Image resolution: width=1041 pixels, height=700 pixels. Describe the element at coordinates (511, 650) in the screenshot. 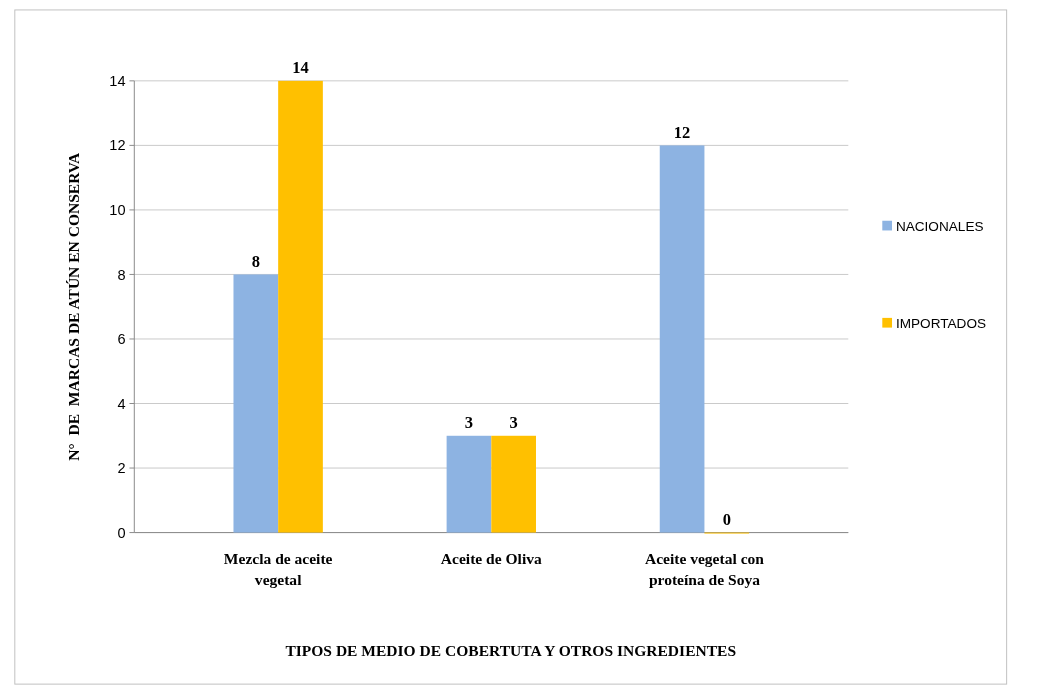

I see `x-axis-title: TIPOS DE MEDIO DE COBERTUTA Y OTROS INGREDIENTES` at that location.